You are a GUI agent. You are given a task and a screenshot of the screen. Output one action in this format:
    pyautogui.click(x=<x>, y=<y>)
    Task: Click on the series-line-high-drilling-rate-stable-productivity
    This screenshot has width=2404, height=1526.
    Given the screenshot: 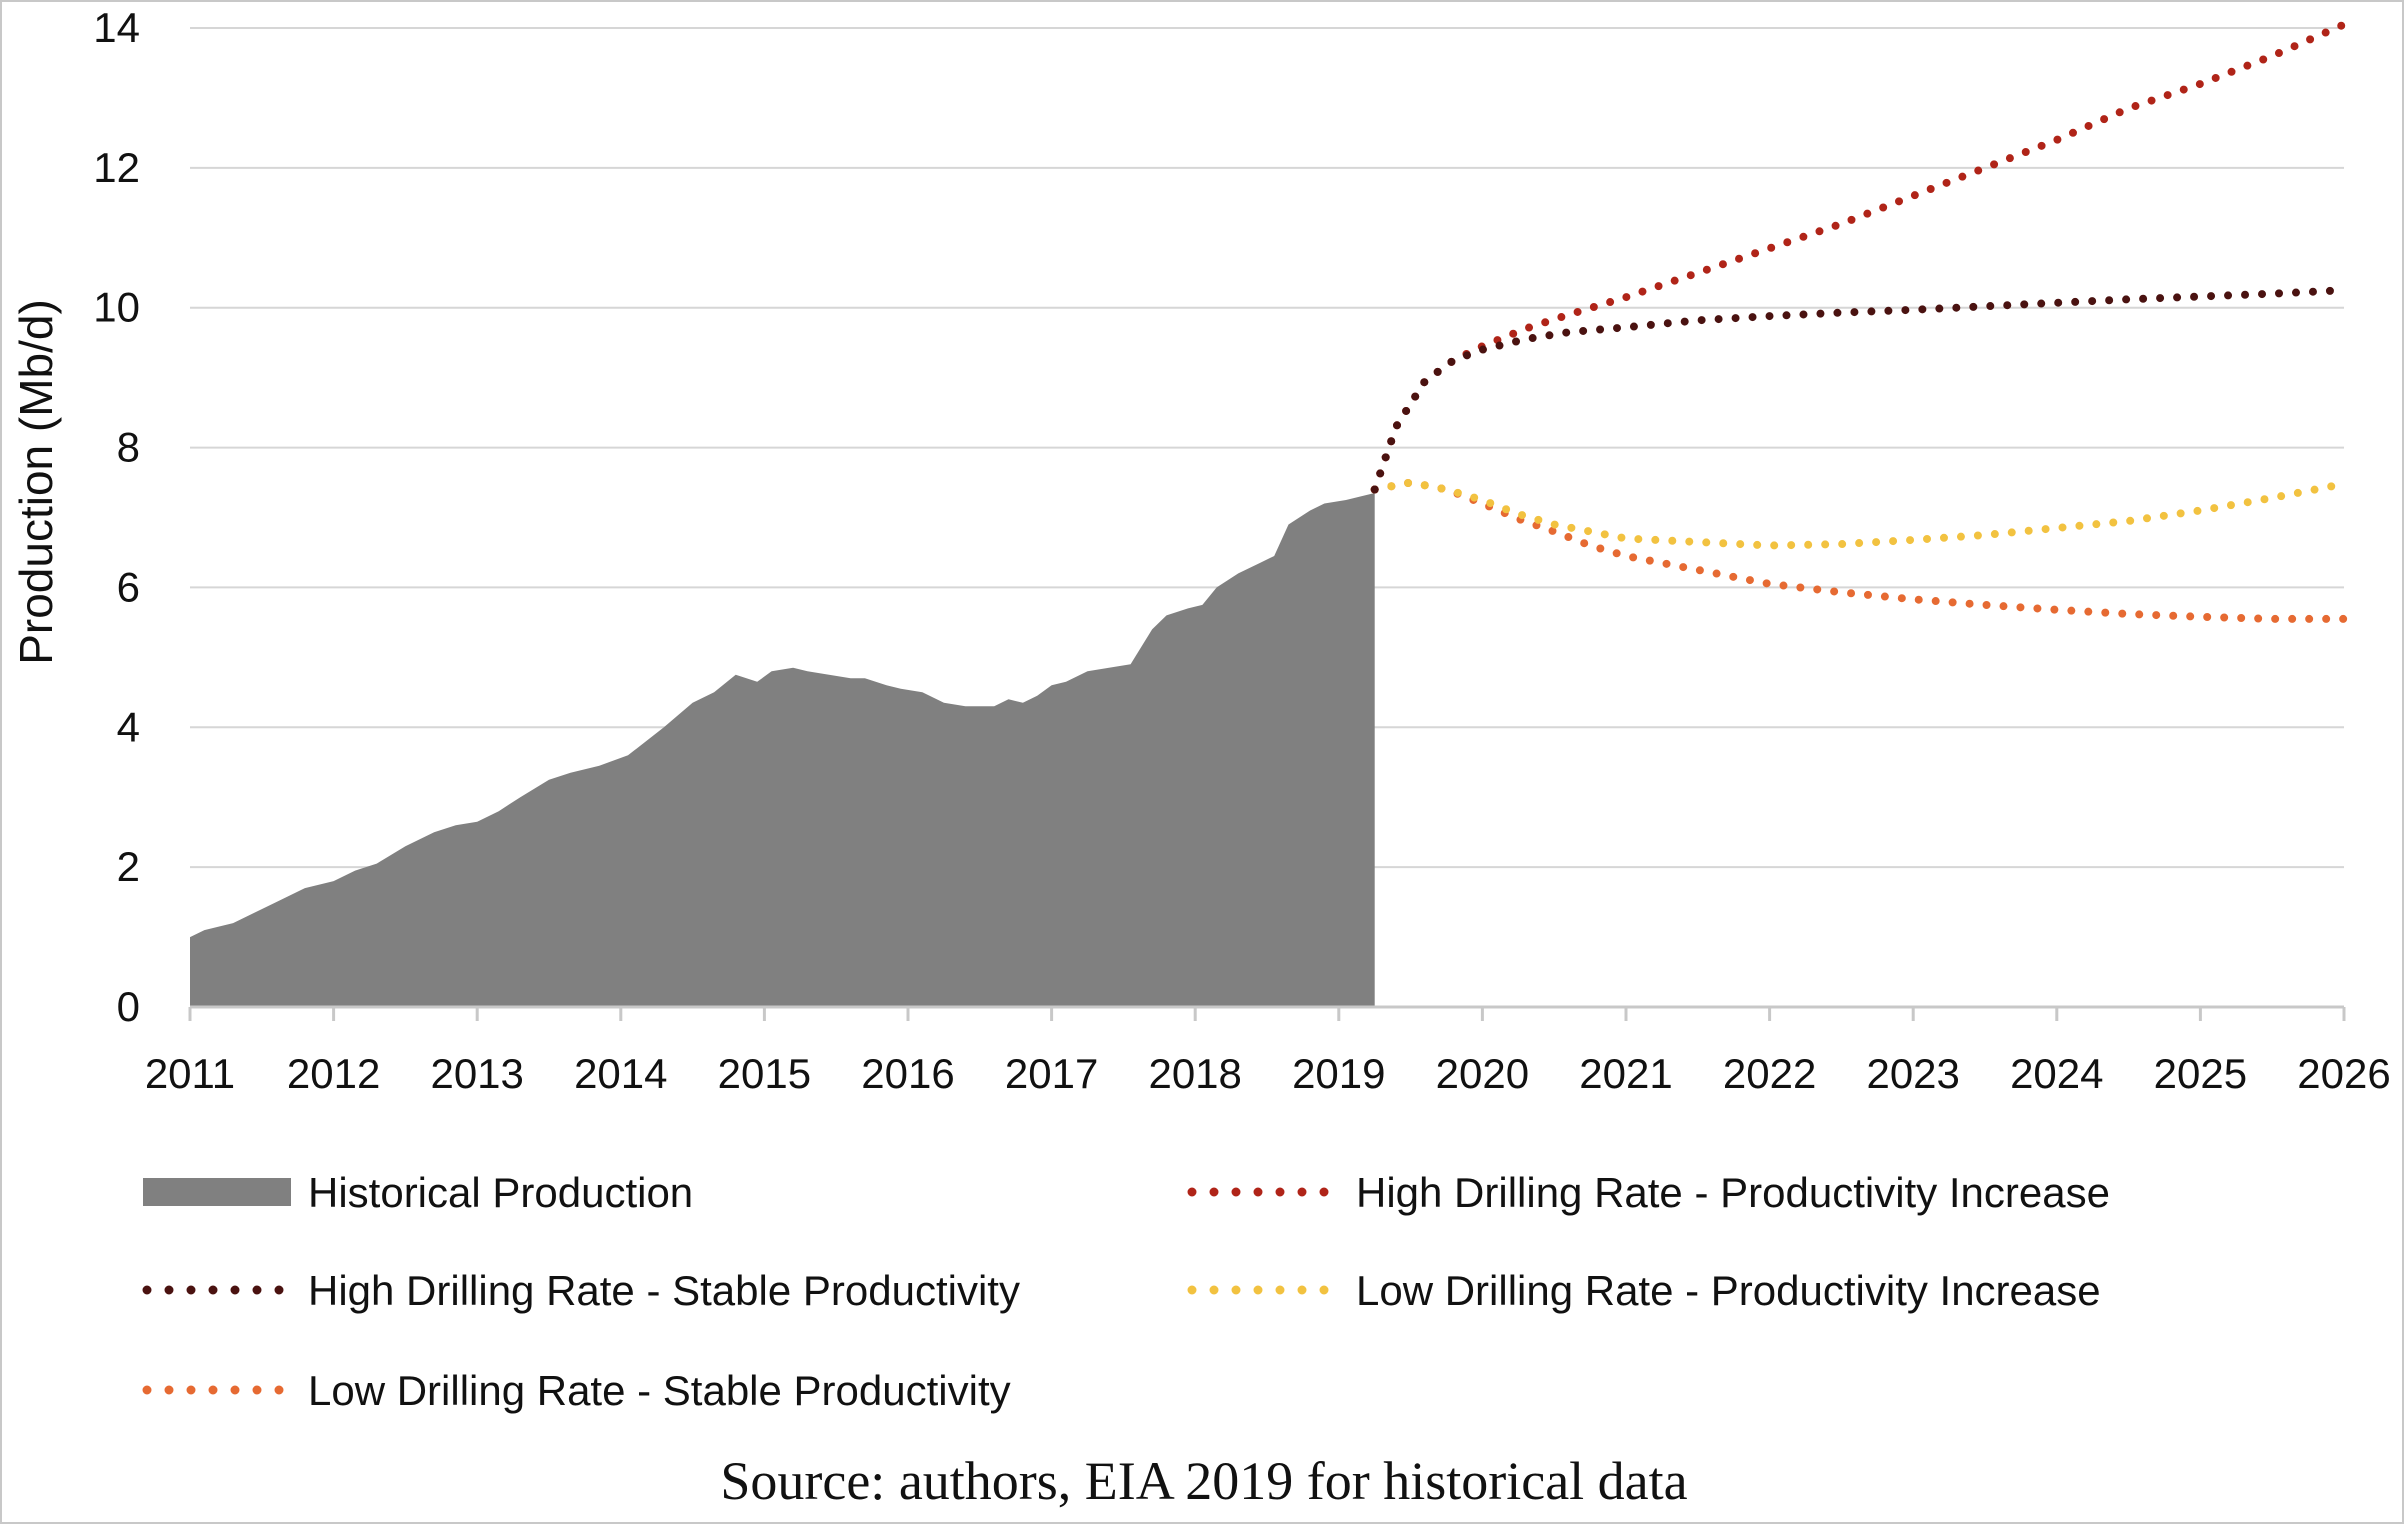 What is the action you would take?
    pyautogui.click(x=1859, y=390)
    